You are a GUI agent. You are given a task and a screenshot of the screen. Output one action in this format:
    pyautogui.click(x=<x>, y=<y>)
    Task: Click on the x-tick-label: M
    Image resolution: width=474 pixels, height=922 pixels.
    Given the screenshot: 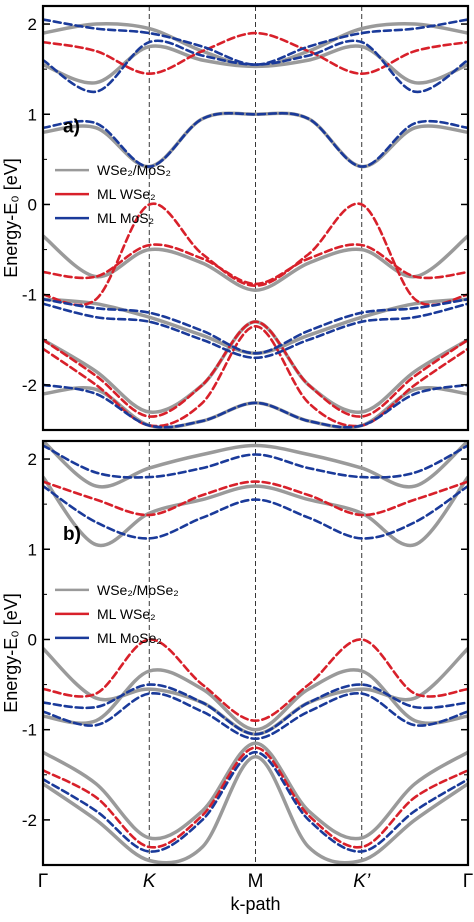 What is the action you would take?
    pyautogui.click(x=256, y=881)
    